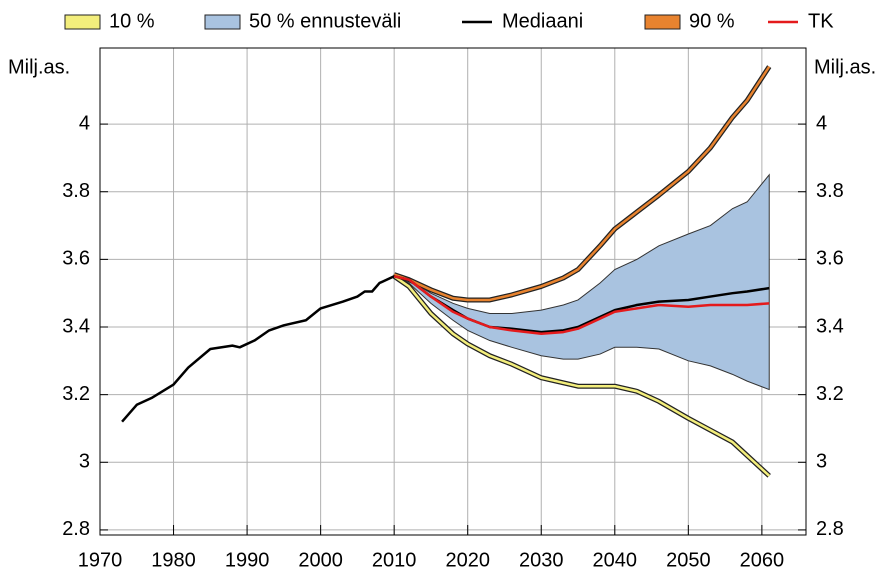 The image size is (896, 572). Describe the element at coordinates (615, 560) in the screenshot. I see `x-tick-label: 2040` at that location.